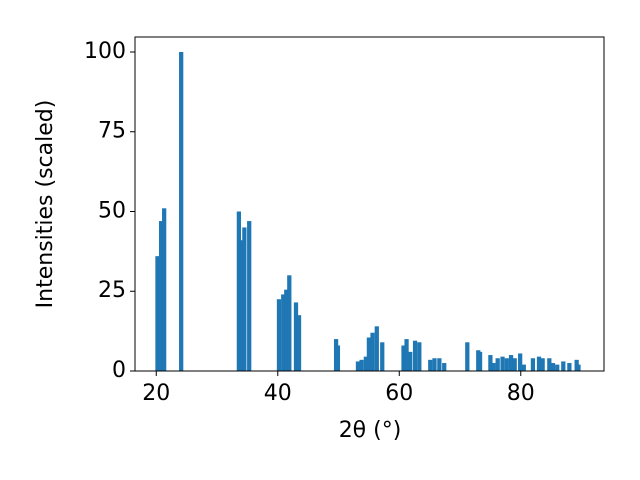 This screenshot has width=640, height=480. Describe the element at coordinates (112, 290) in the screenshot. I see `y-tick-label: 25` at that location.